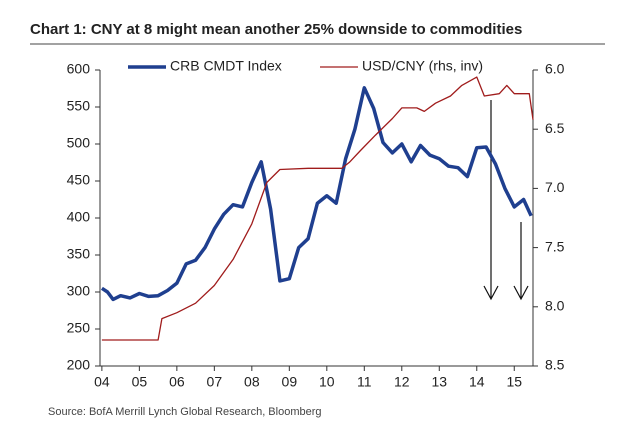 This screenshot has width=635, height=448. What do you see at coordinates (514, 382) in the screenshot?
I see `x-tick-label: 15` at bounding box center [514, 382].